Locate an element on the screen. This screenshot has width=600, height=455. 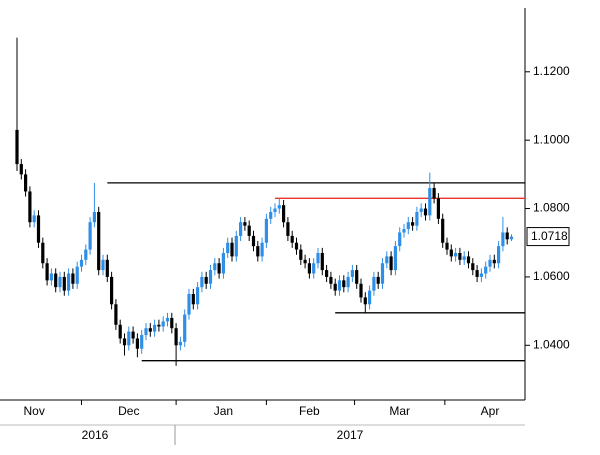
x-tick-label: Apr is located at coordinates (490, 411).